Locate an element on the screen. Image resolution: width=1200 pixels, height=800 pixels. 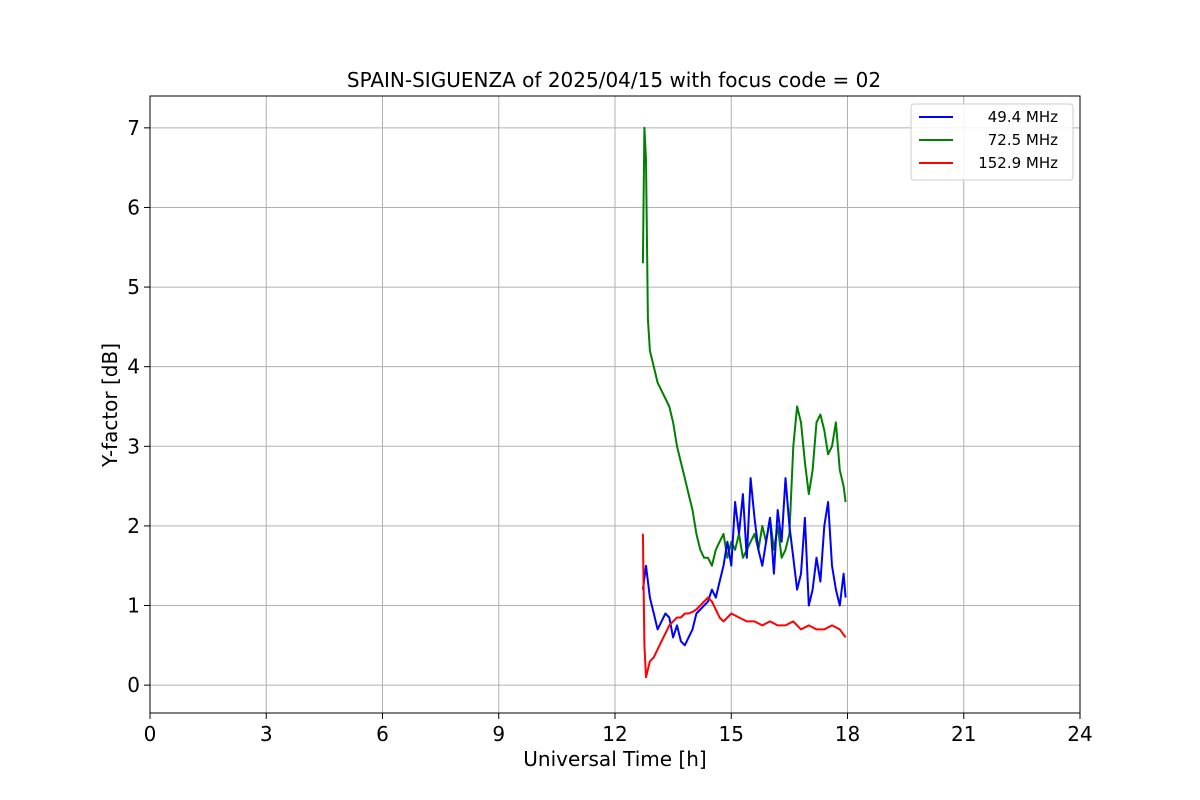
x-tick-label: 3 is located at coordinates (266, 734).